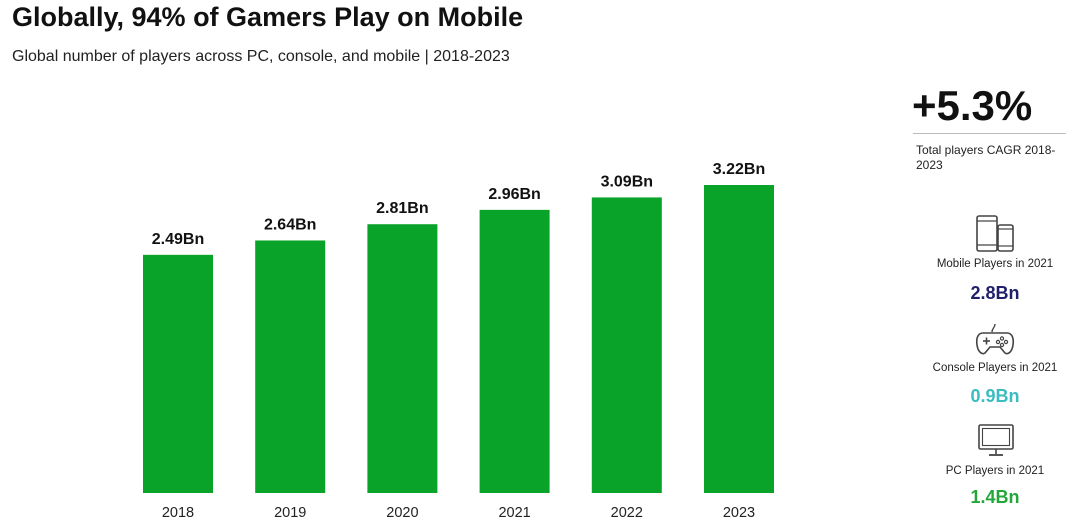 The height and width of the screenshot is (528, 1080). I want to click on x-tick-2018: 2018, so click(178, 513).